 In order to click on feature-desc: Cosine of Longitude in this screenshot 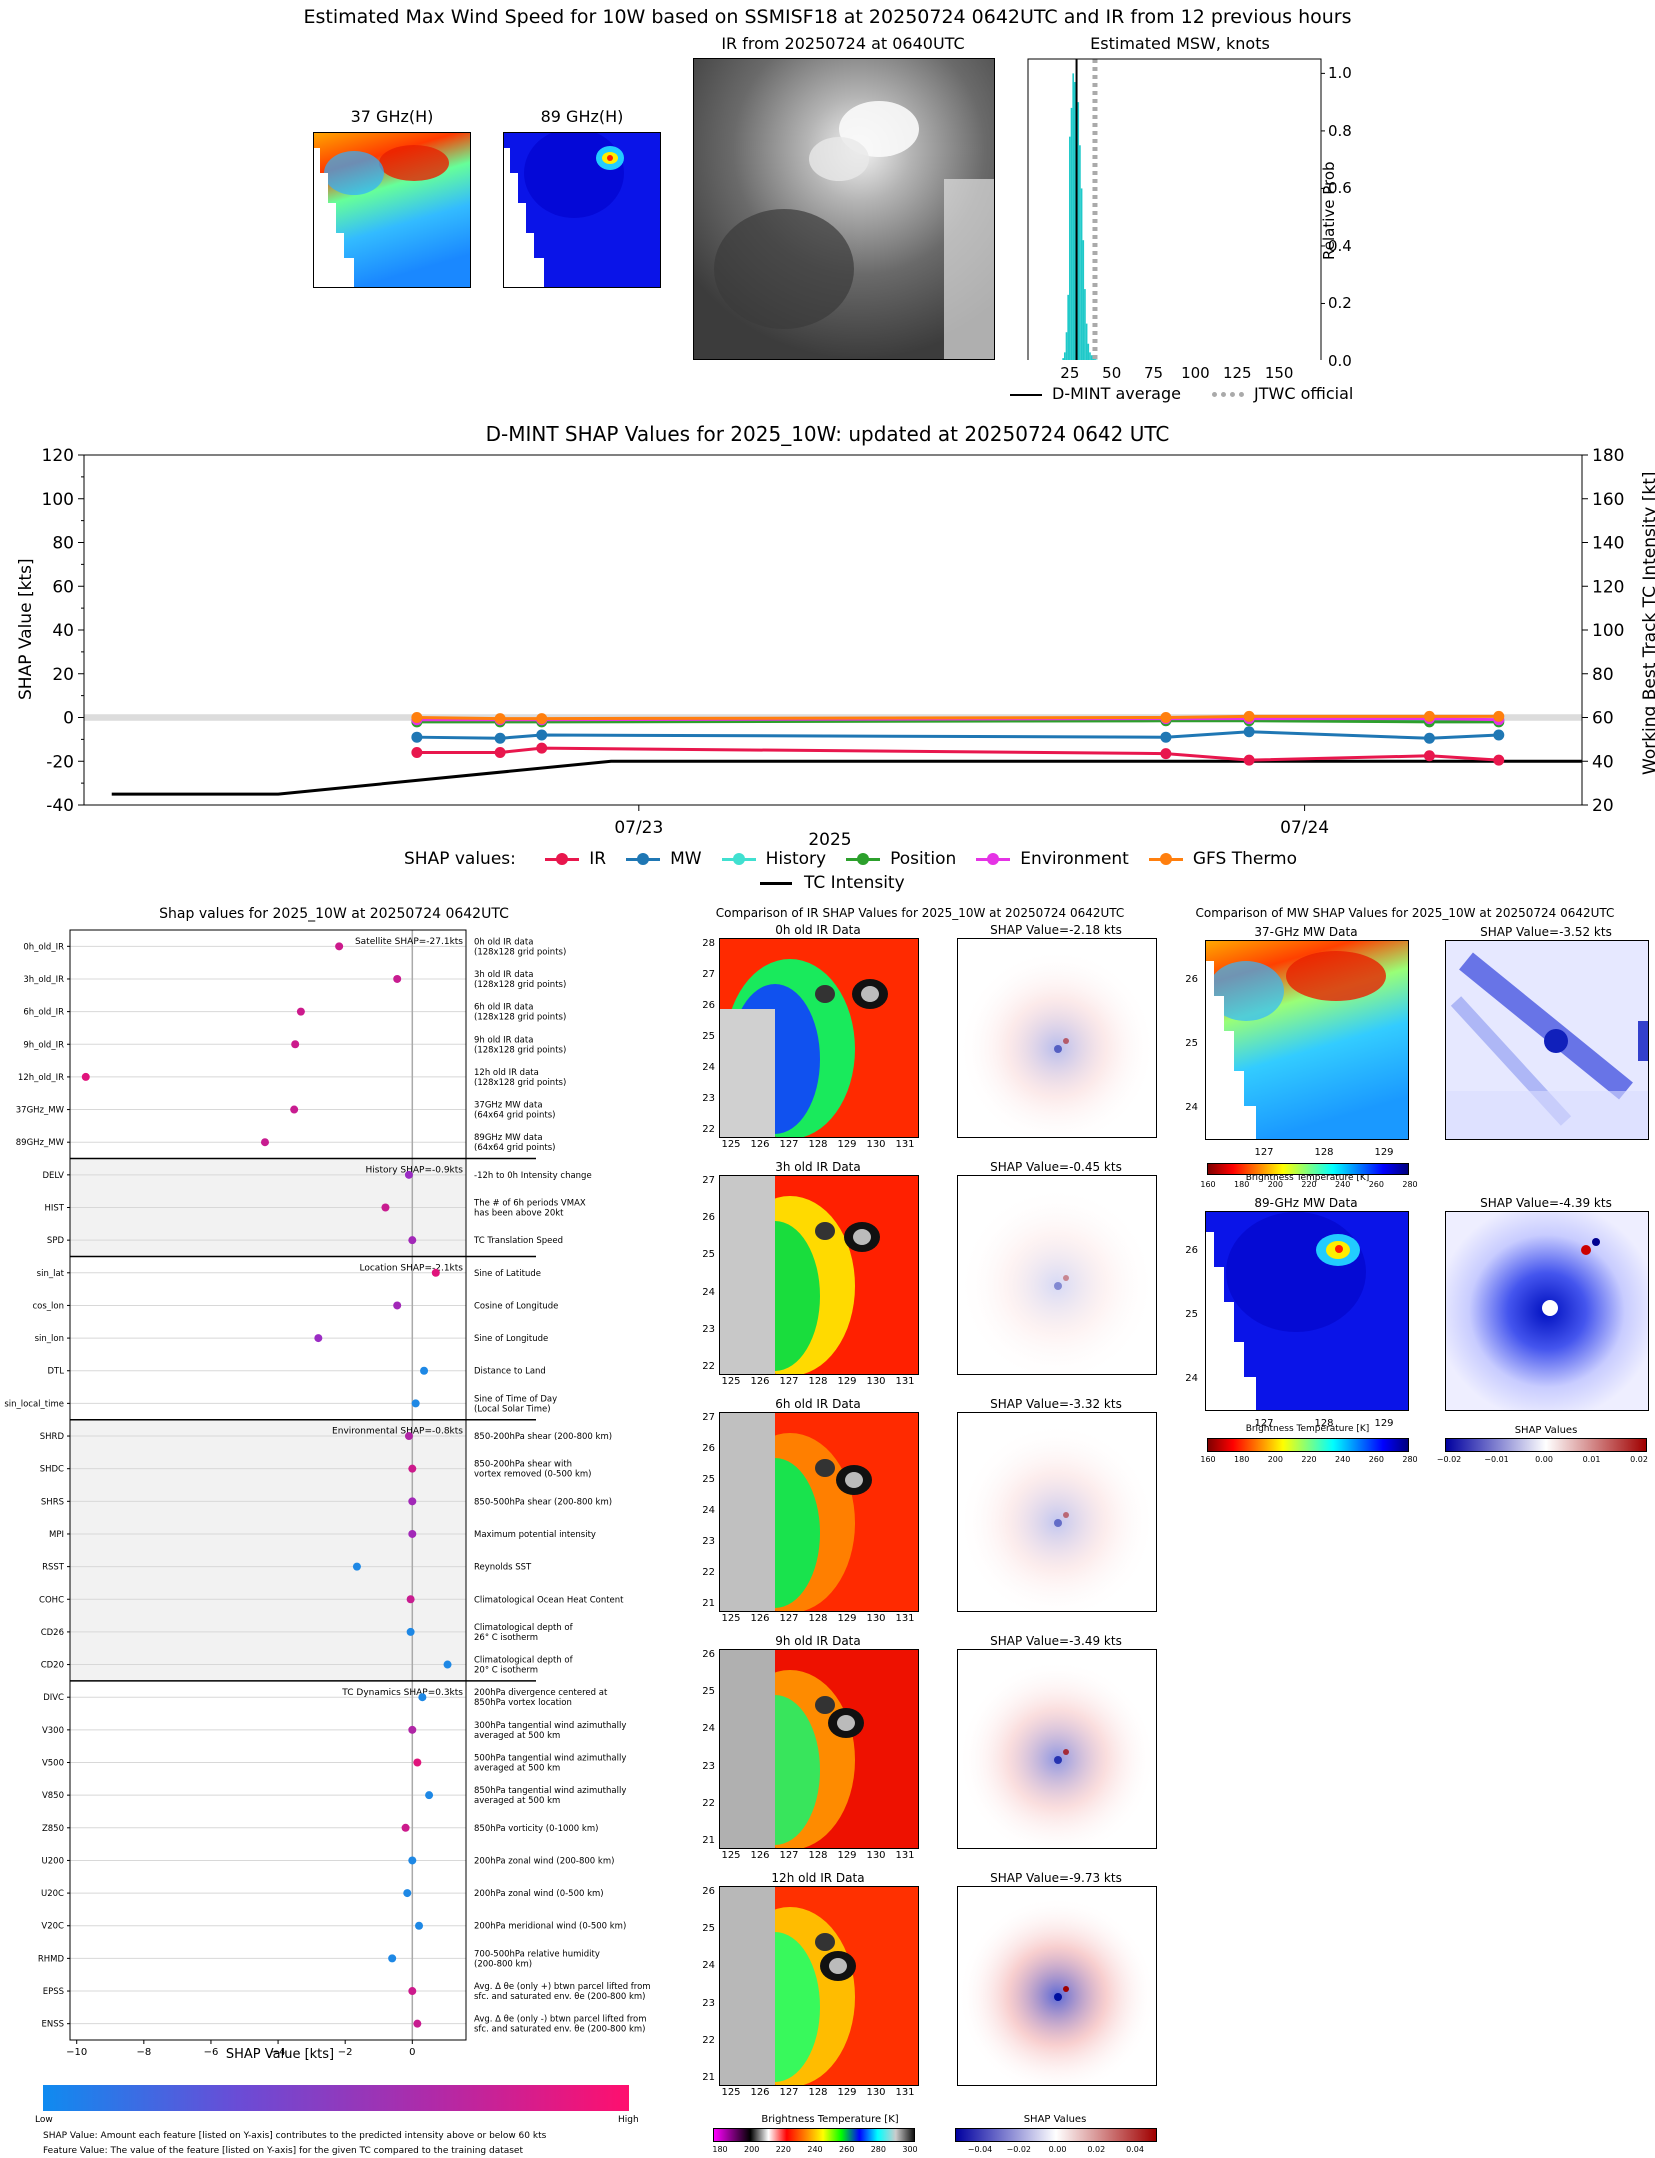, I will do `click(516, 1306)`.